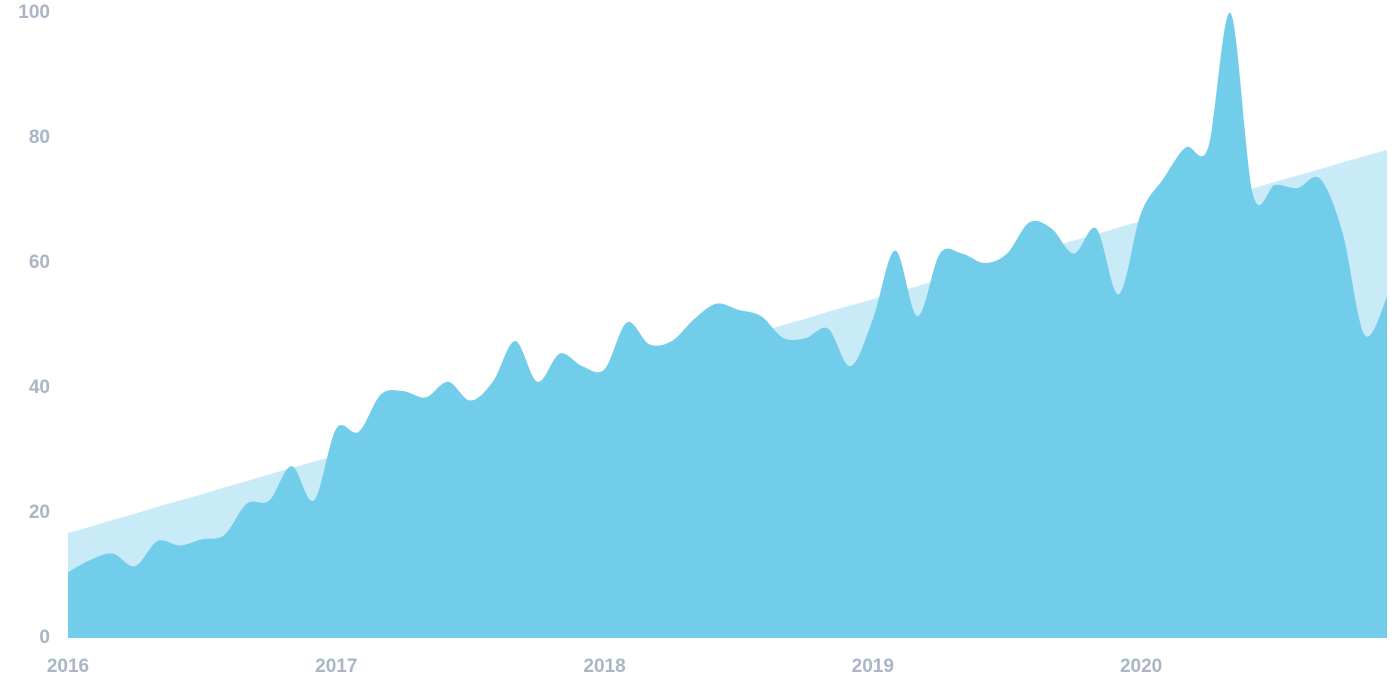 This screenshot has width=1392, height=696. Describe the element at coordinates (39, 137) in the screenshot. I see `y-tick-label: 80` at that location.